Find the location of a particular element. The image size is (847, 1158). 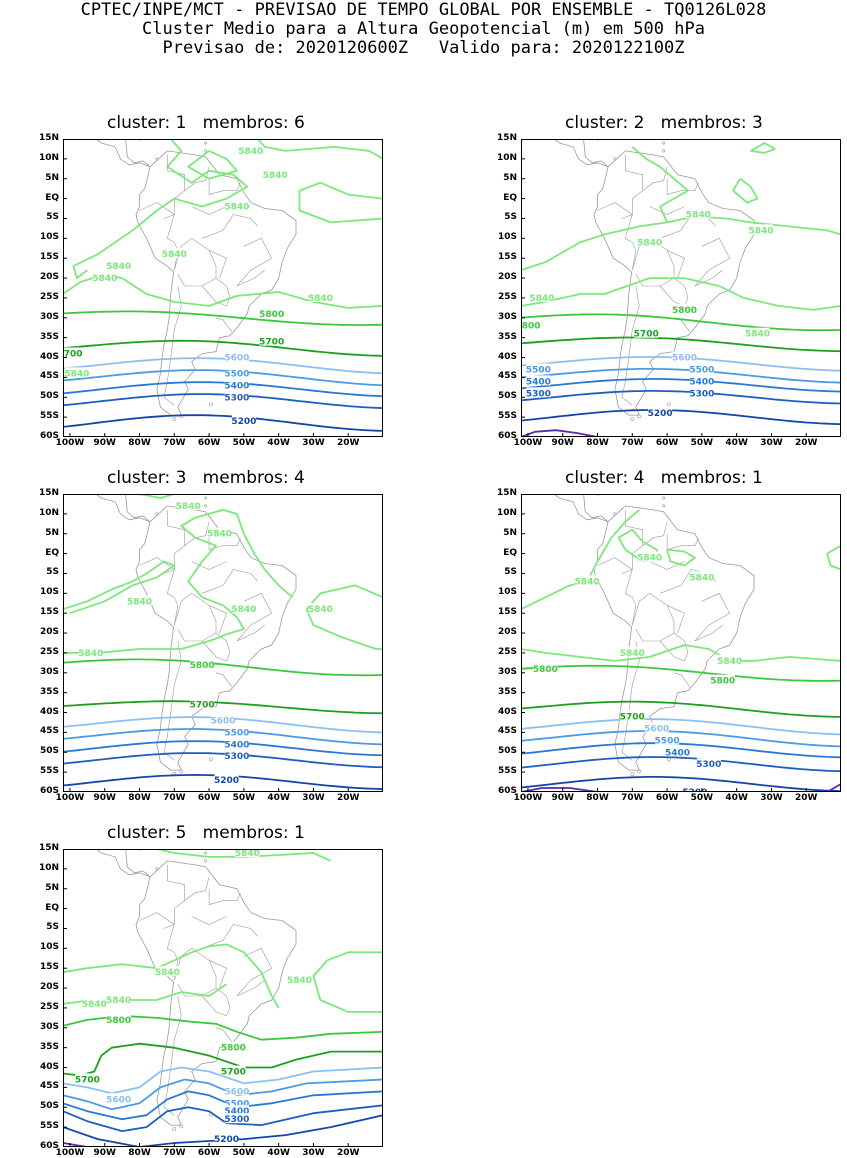

lon-tick-label: 80W is located at coordinates (597, 443).